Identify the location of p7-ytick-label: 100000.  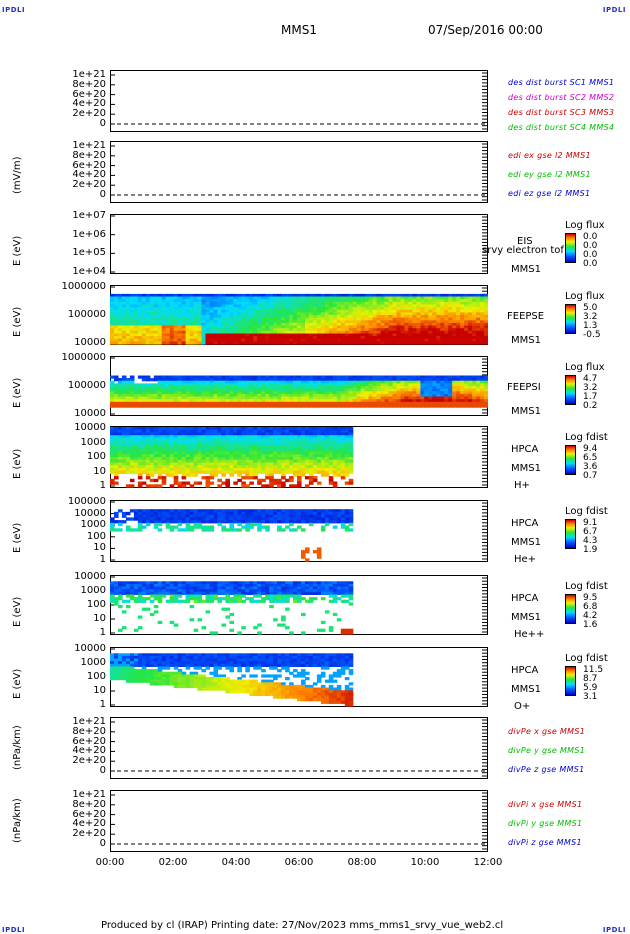
(86, 501).